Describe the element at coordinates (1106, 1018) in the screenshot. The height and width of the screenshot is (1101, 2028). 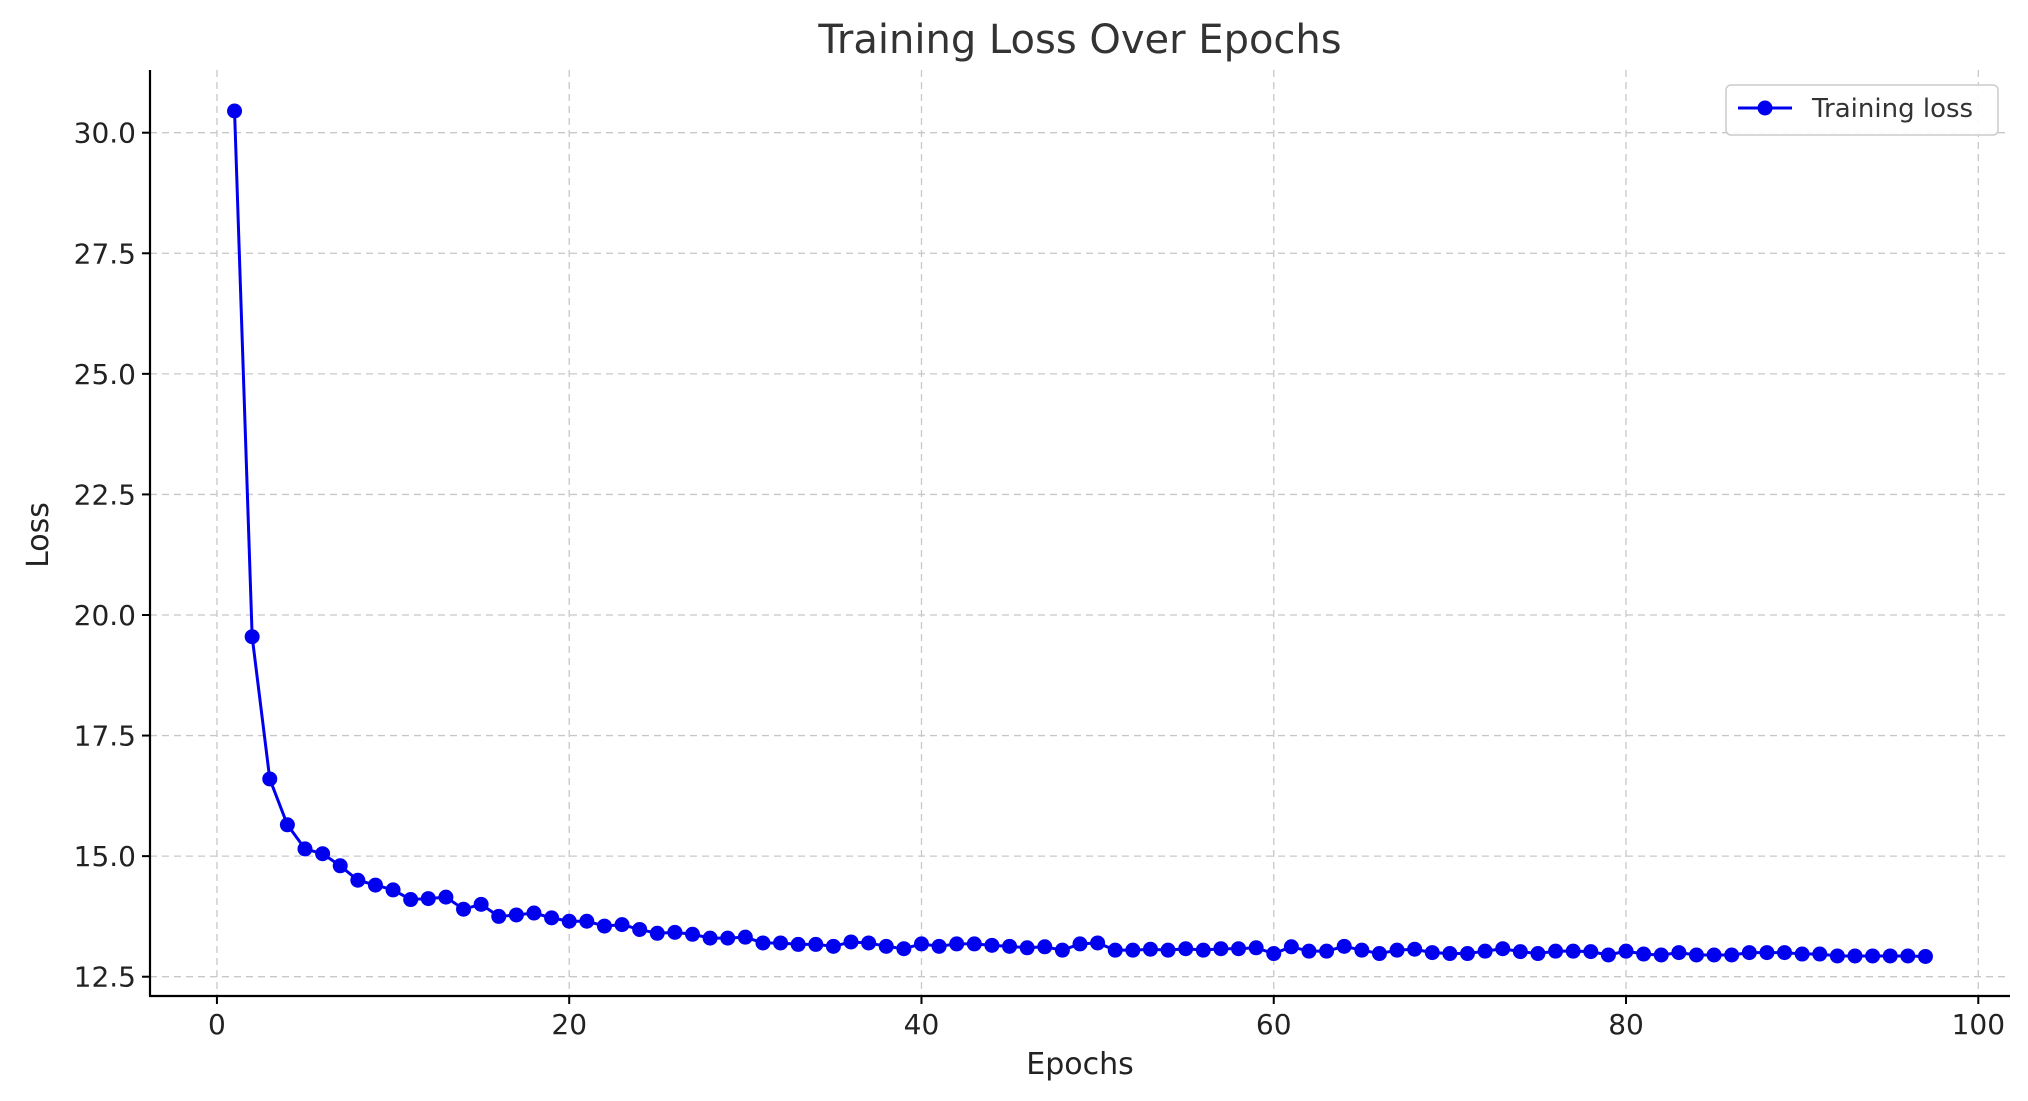
I see `x-axis-ticks: 0 20 40 60 80 100` at that location.